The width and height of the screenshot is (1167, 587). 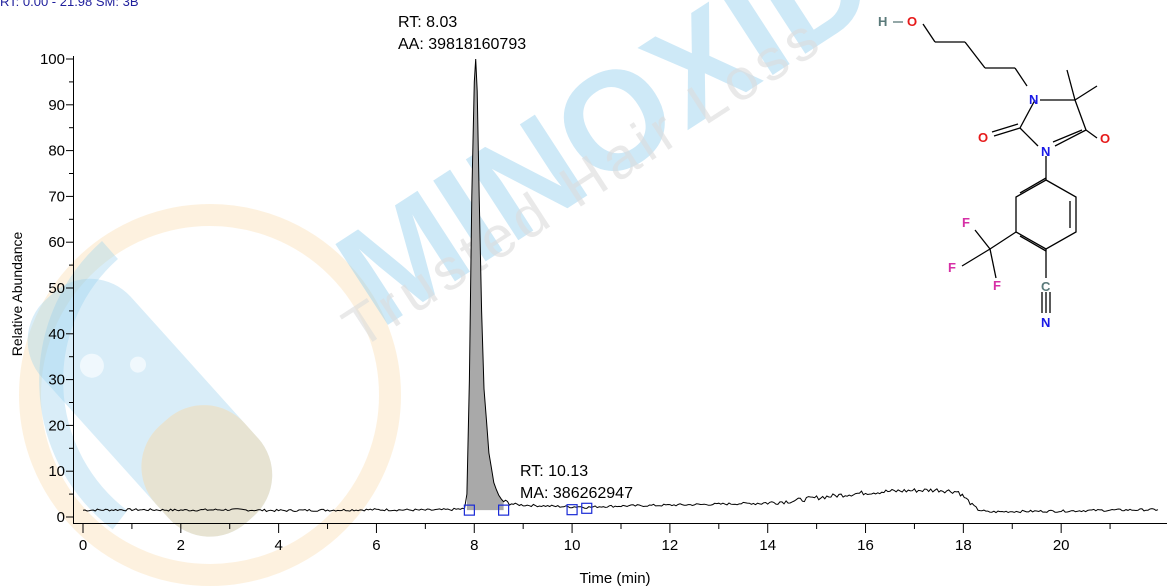 I want to click on chemical-structure: H O N N O O F F F C N, so click(x=994, y=172).